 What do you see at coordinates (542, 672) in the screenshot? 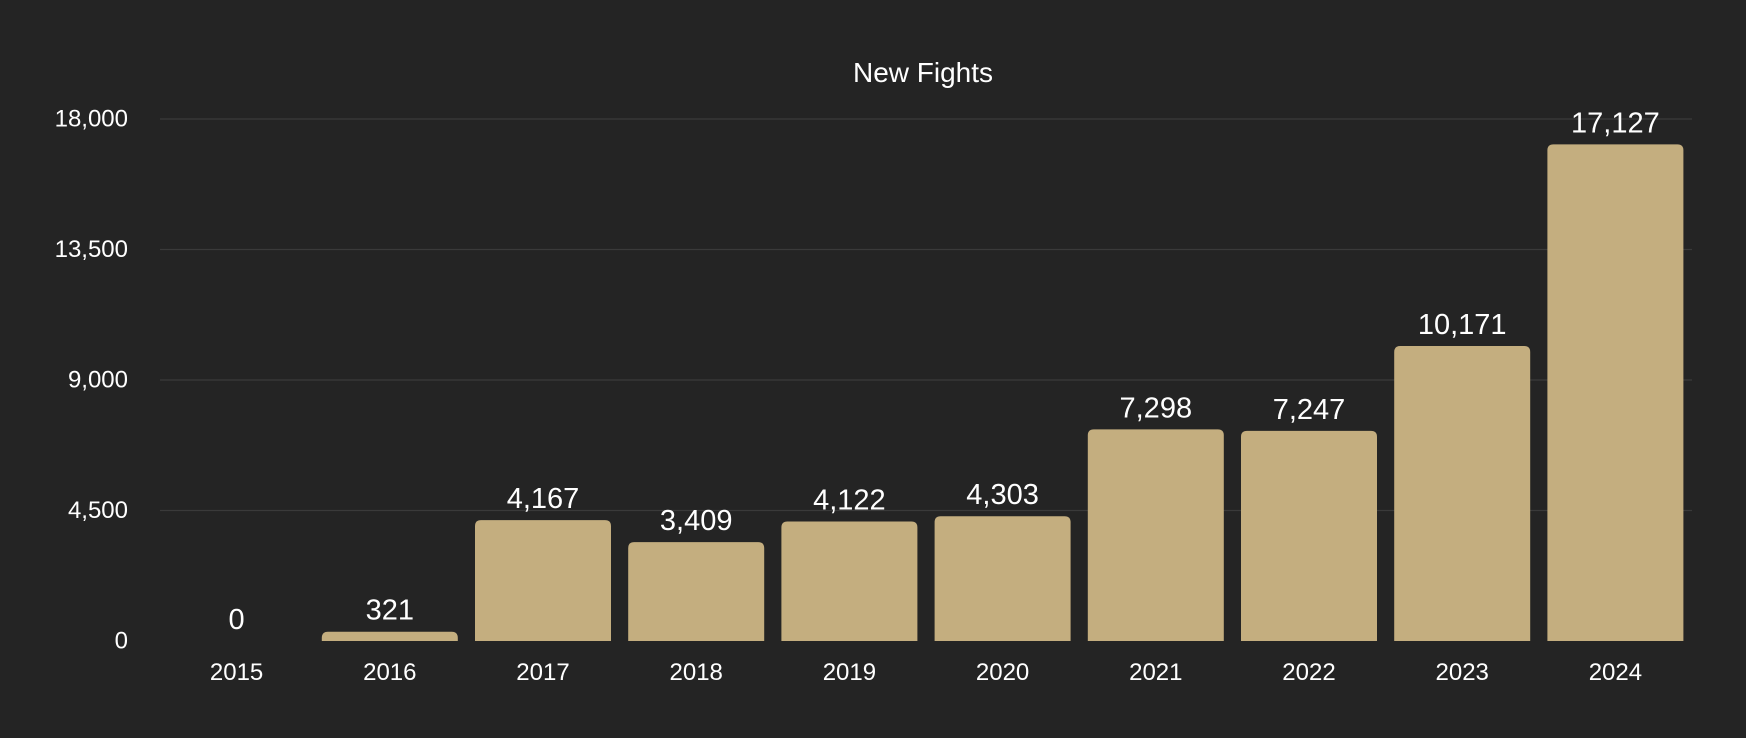
I see `x-tick-label-2017: 2017` at bounding box center [542, 672].